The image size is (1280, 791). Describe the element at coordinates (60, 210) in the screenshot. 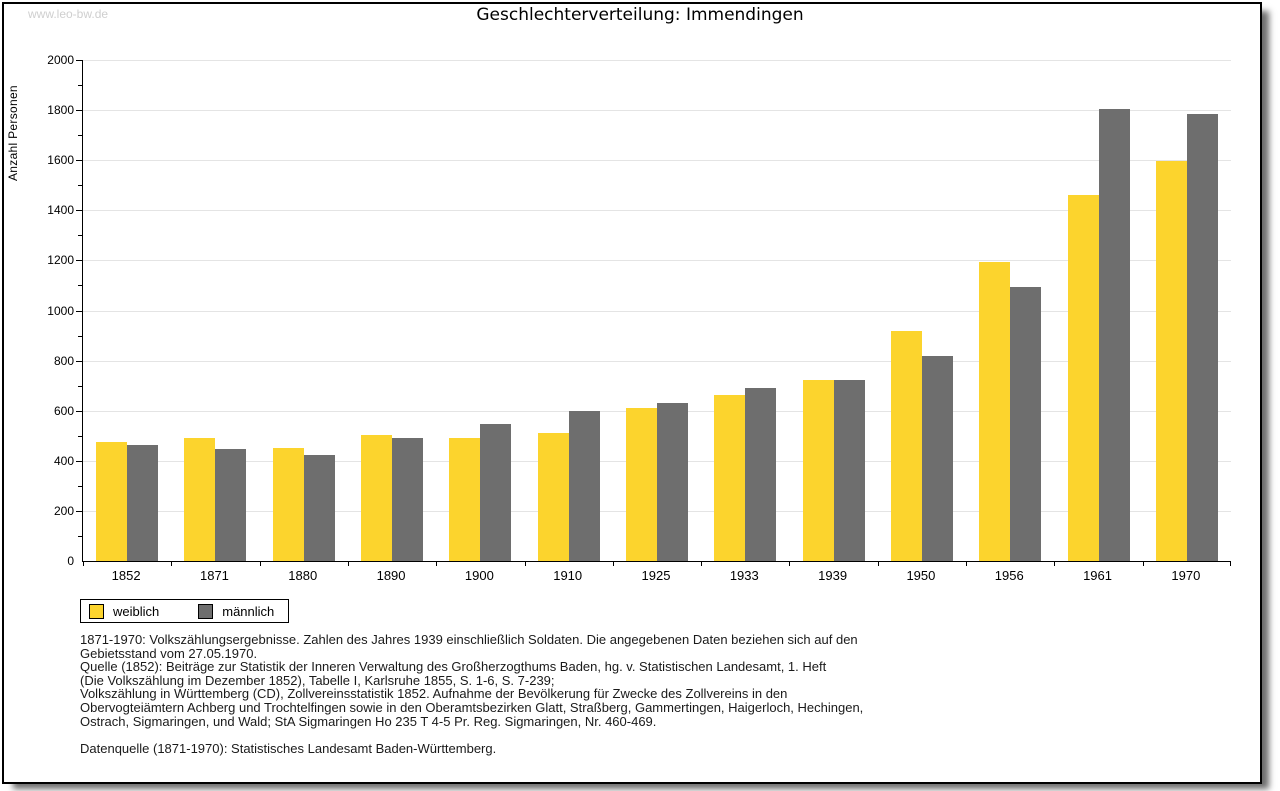

I see `y-tick-label: 1400` at that location.